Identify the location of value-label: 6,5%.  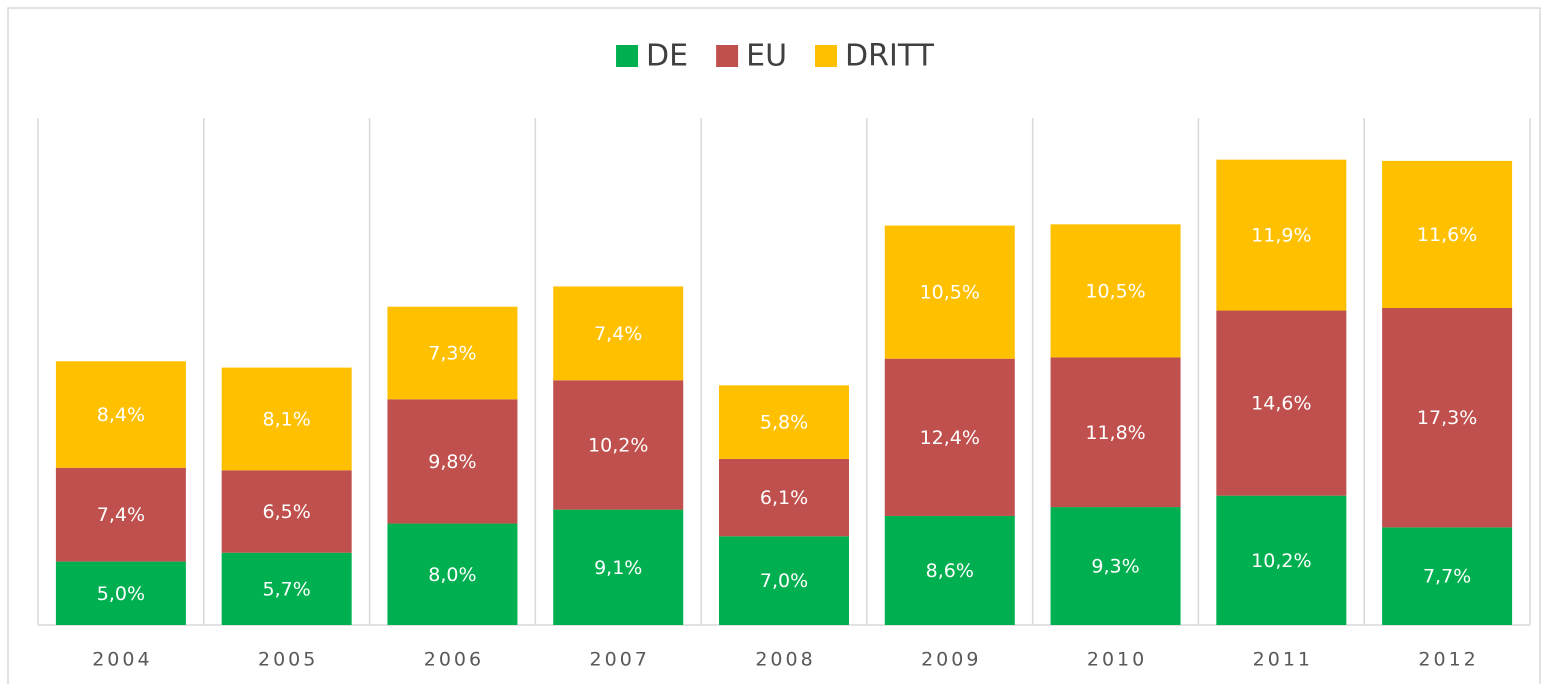
(287, 512).